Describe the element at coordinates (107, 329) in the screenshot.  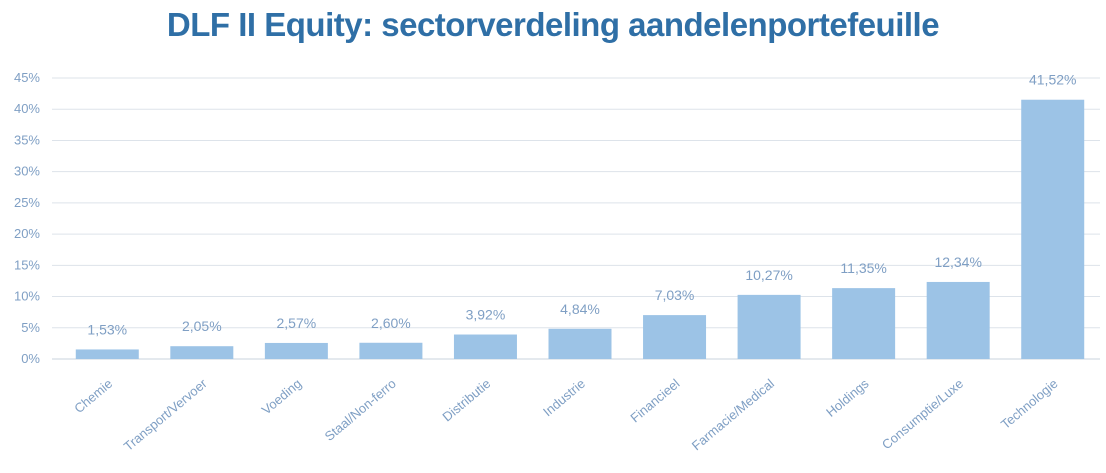
I see `bar-value-label: 1,53%` at that location.